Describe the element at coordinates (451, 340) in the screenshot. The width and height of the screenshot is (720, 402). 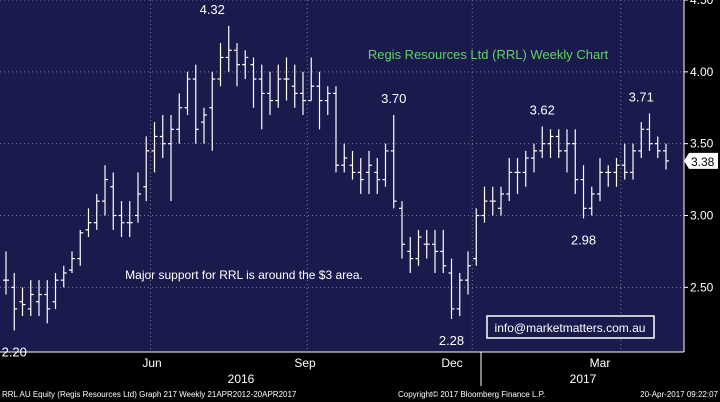
I see `price-annotation: 2.28` at that location.